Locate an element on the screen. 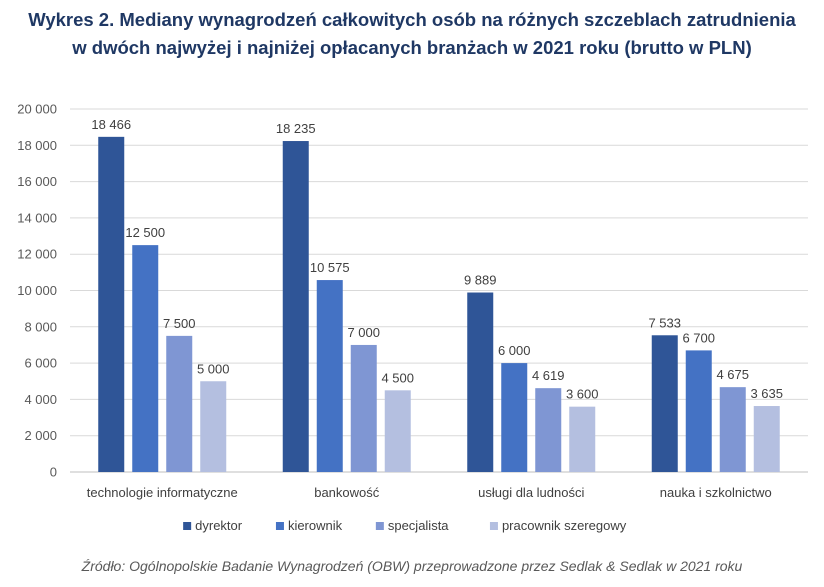 The height and width of the screenshot is (587, 824). legend-label: dyrektor is located at coordinates (219, 525).